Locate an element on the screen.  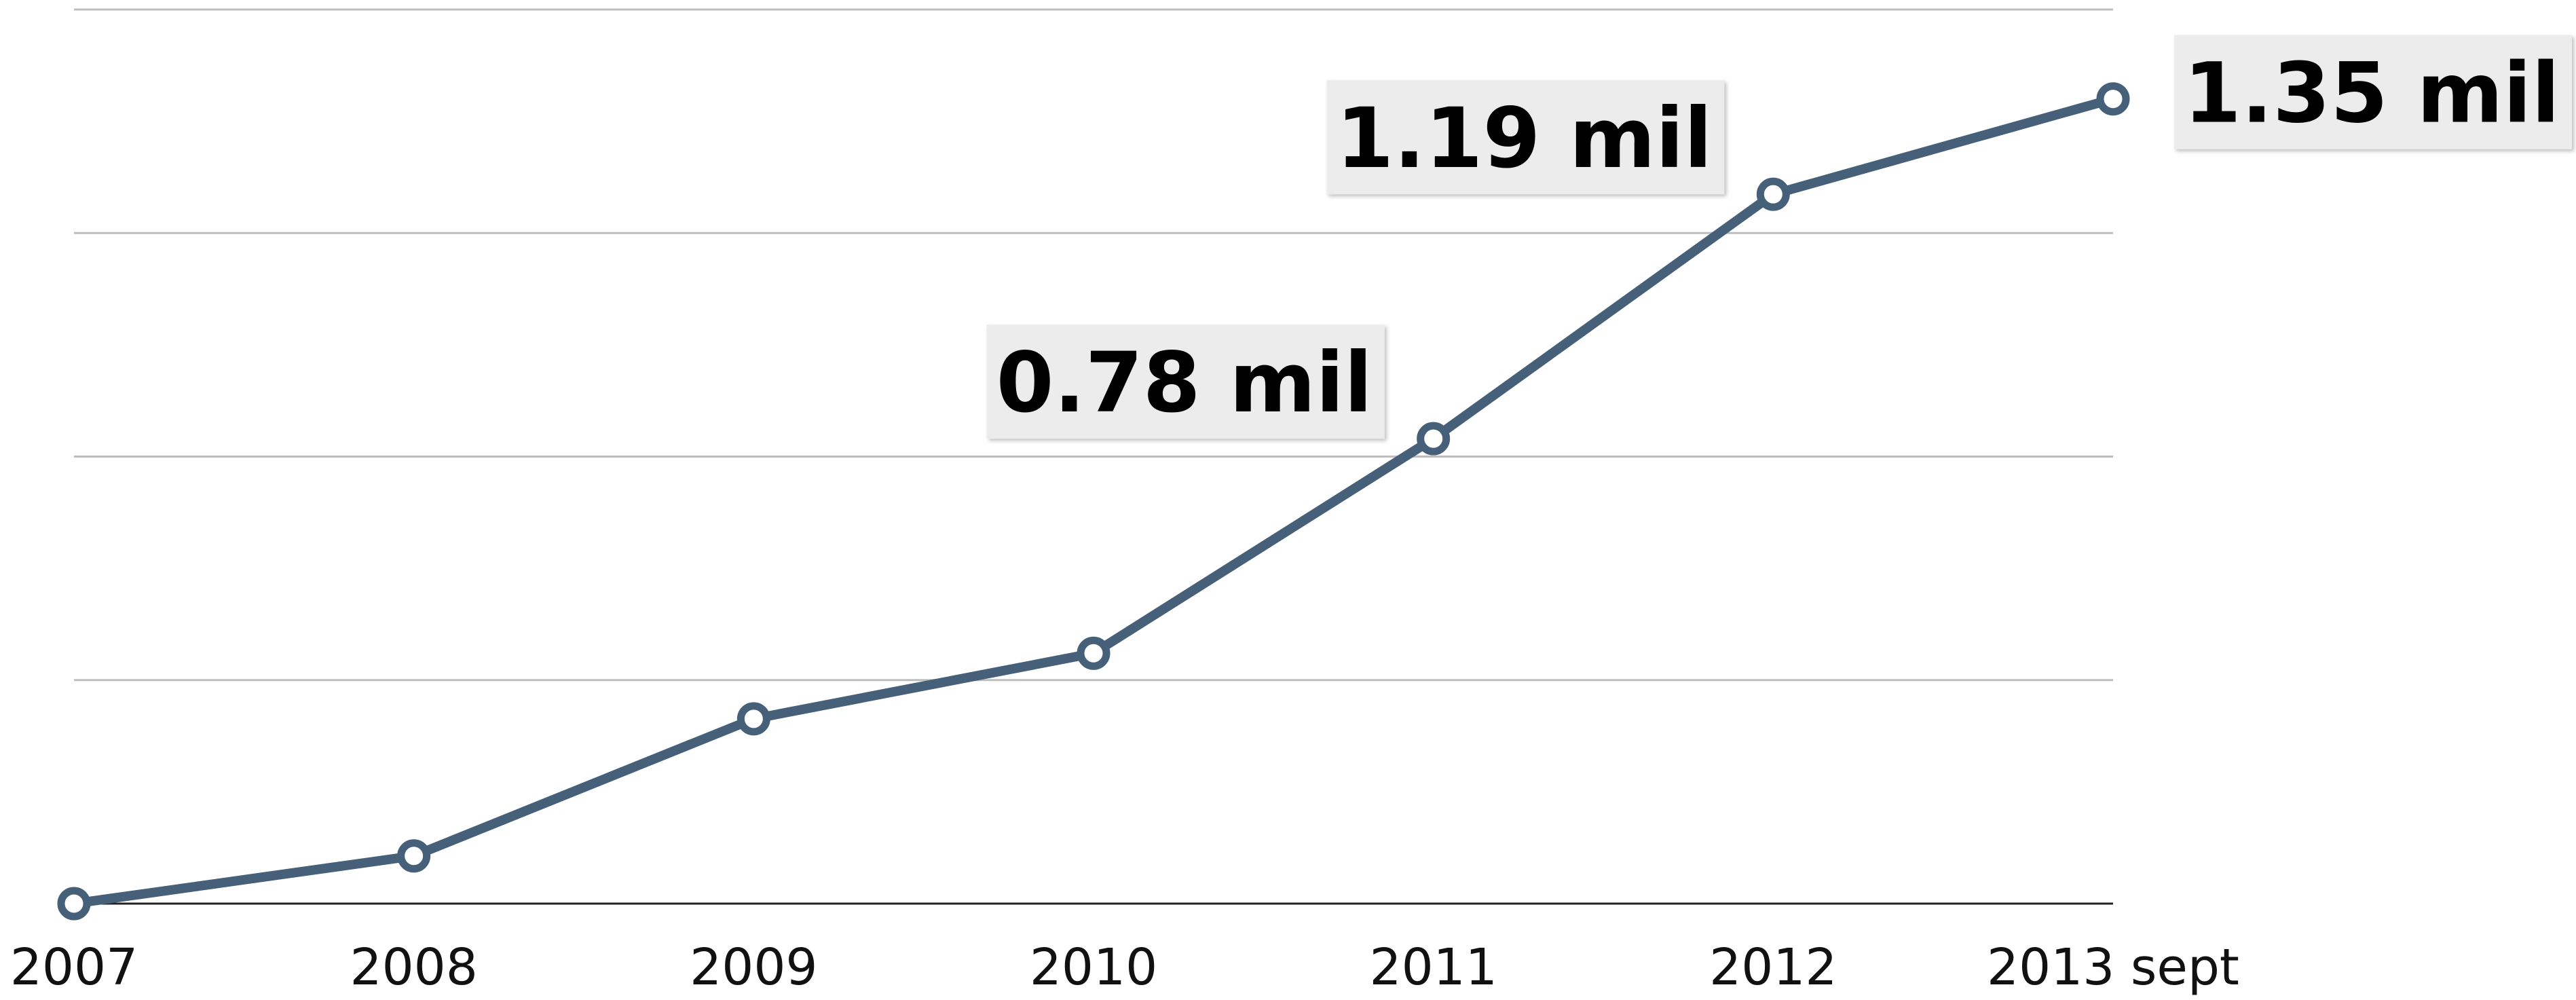
x-tick-label: 2008 is located at coordinates (414, 968).